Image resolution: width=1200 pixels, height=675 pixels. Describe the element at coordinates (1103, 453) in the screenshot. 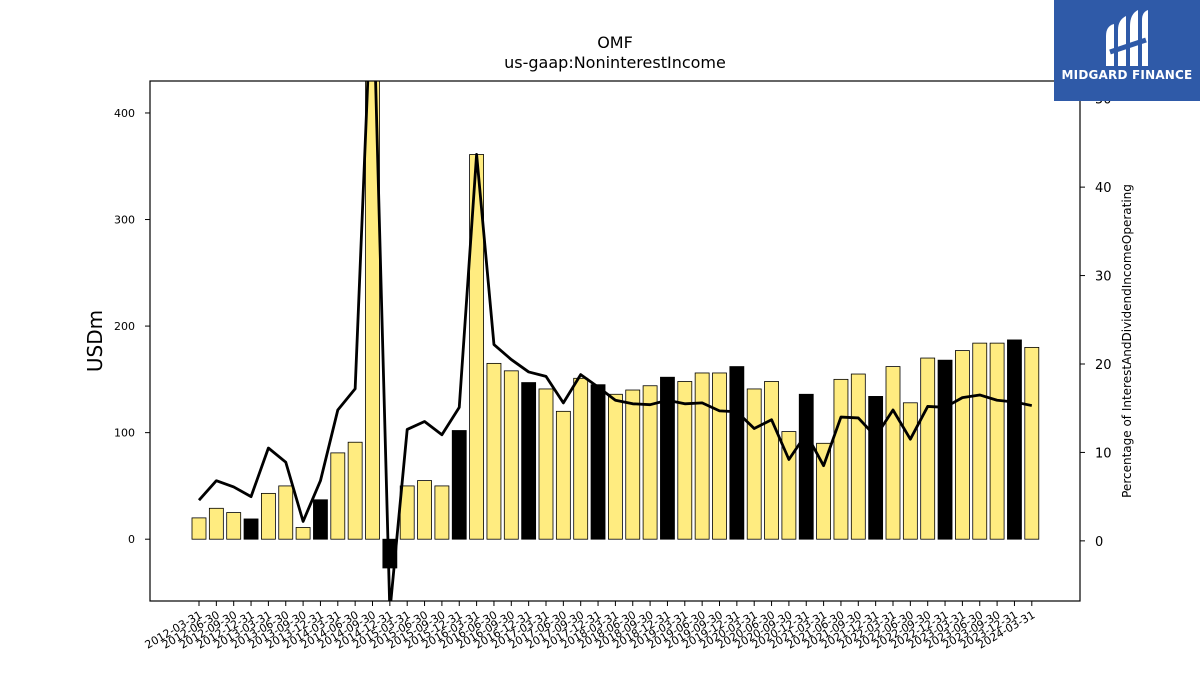

I see `y2-tick-label: 10` at that location.